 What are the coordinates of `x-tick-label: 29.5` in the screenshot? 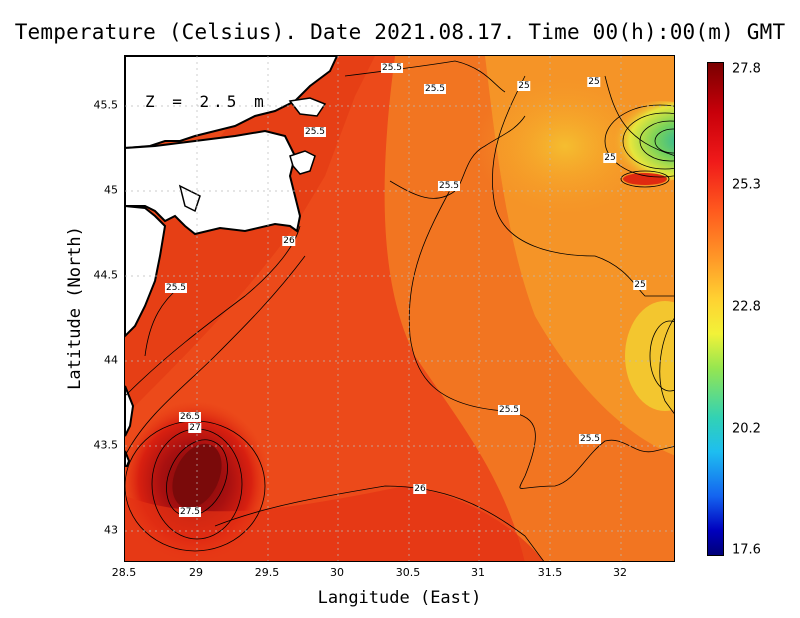 It's located at (267, 572).